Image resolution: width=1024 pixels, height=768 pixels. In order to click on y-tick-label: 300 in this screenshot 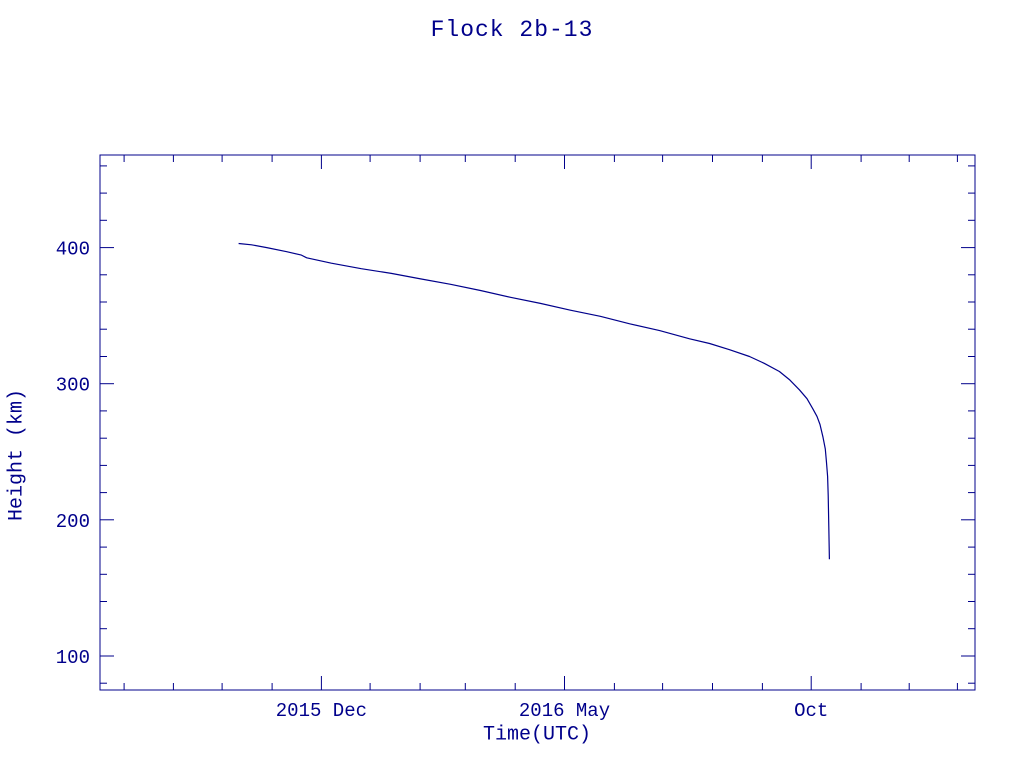, I will do `click(73, 386)`.